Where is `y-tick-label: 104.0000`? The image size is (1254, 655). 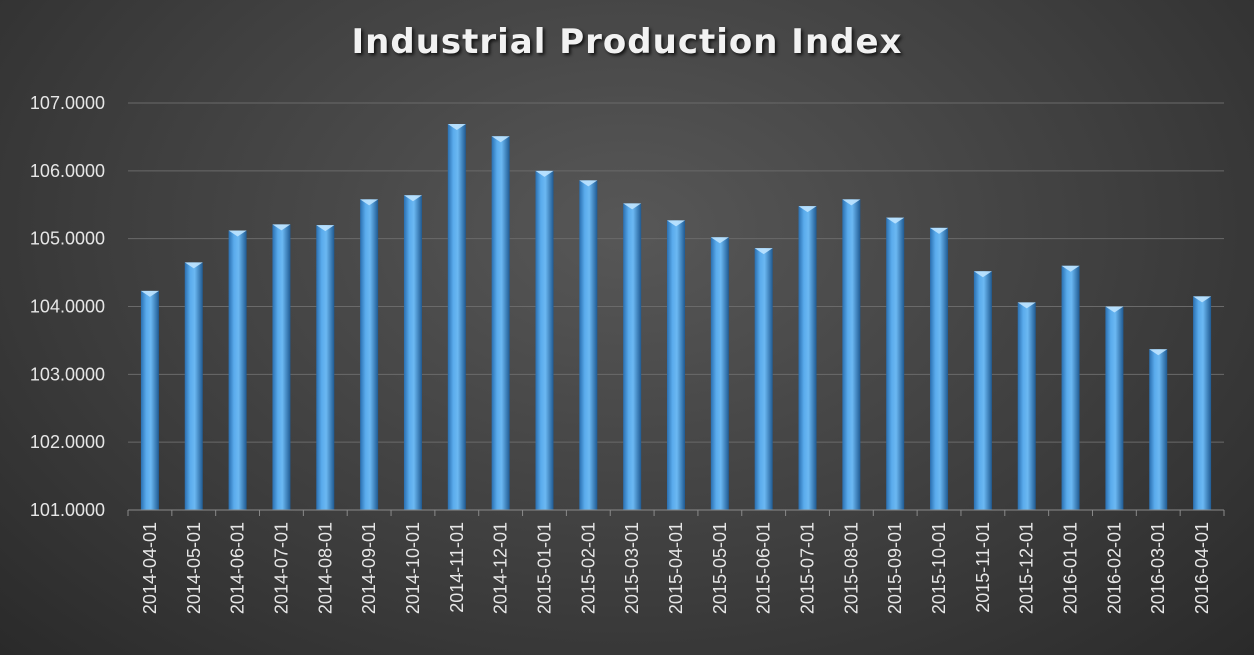
y-tick-label: 104.0000 is located at coordinates (67, 307).